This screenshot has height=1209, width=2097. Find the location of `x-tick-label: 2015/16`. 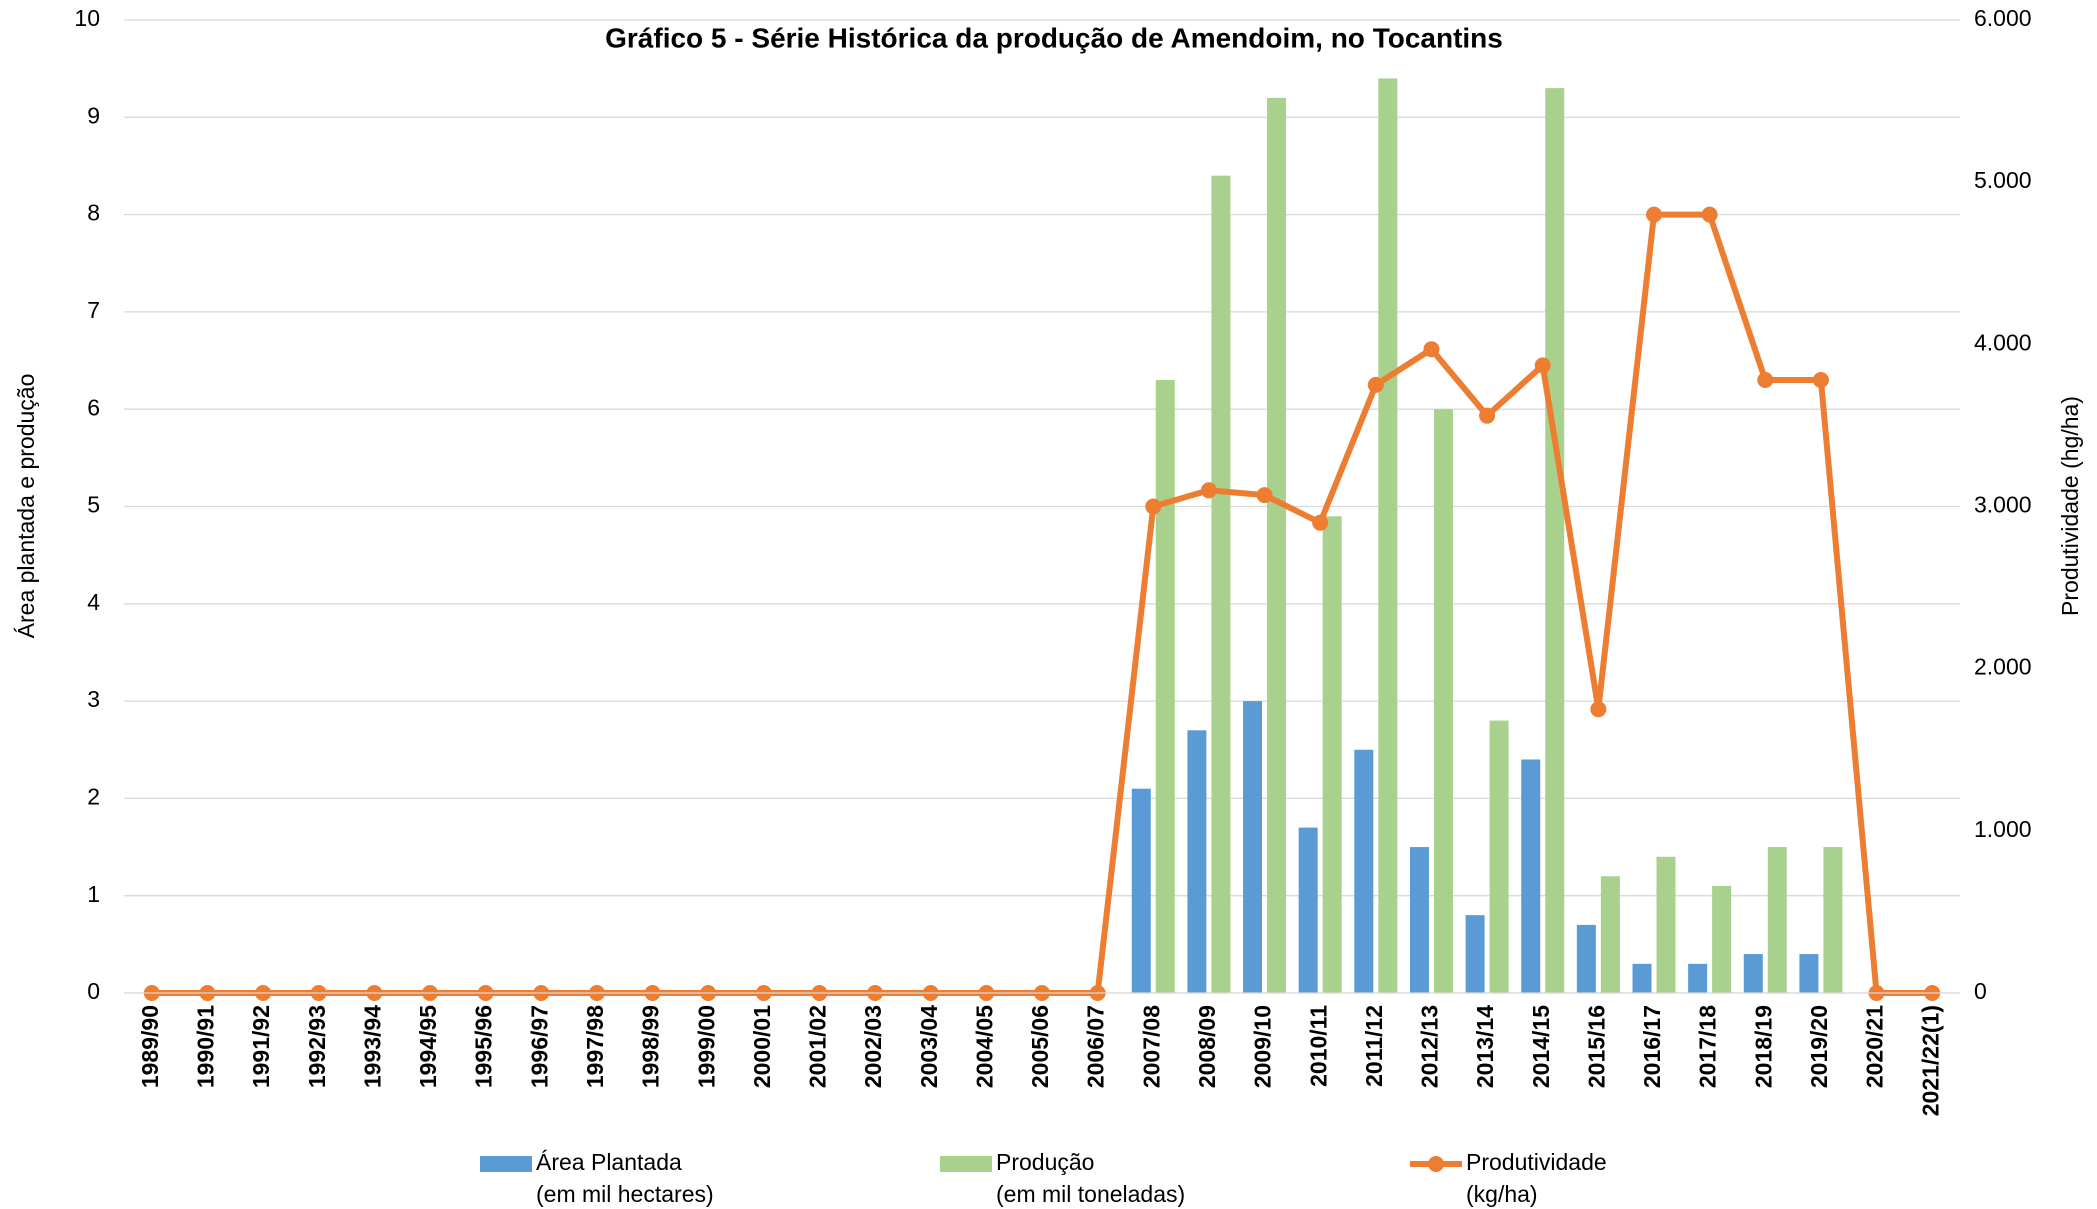

x-tick-label: 2015/16 is located at coordinates (1596, 1046).